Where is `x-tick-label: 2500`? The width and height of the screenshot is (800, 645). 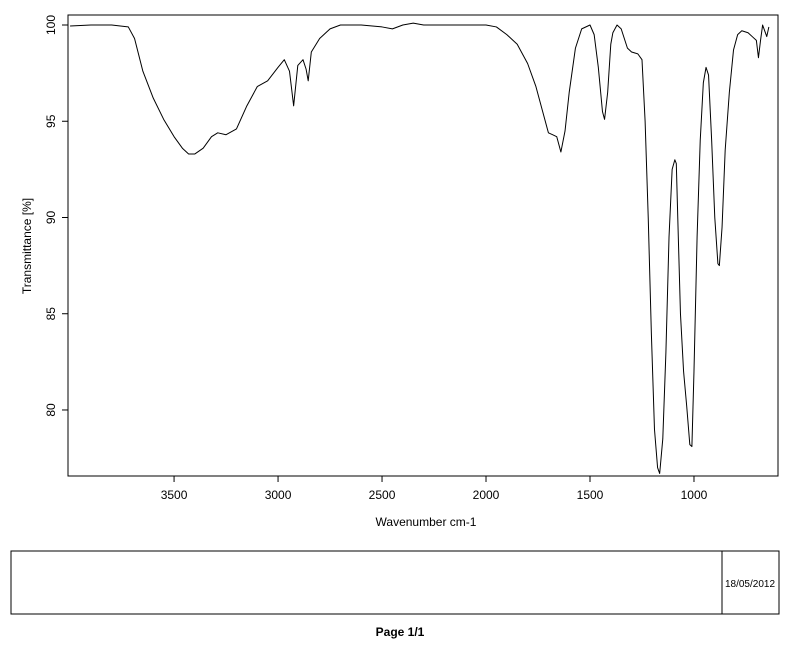 x-tick-label: 2500 is located at coordinates (382, 495).